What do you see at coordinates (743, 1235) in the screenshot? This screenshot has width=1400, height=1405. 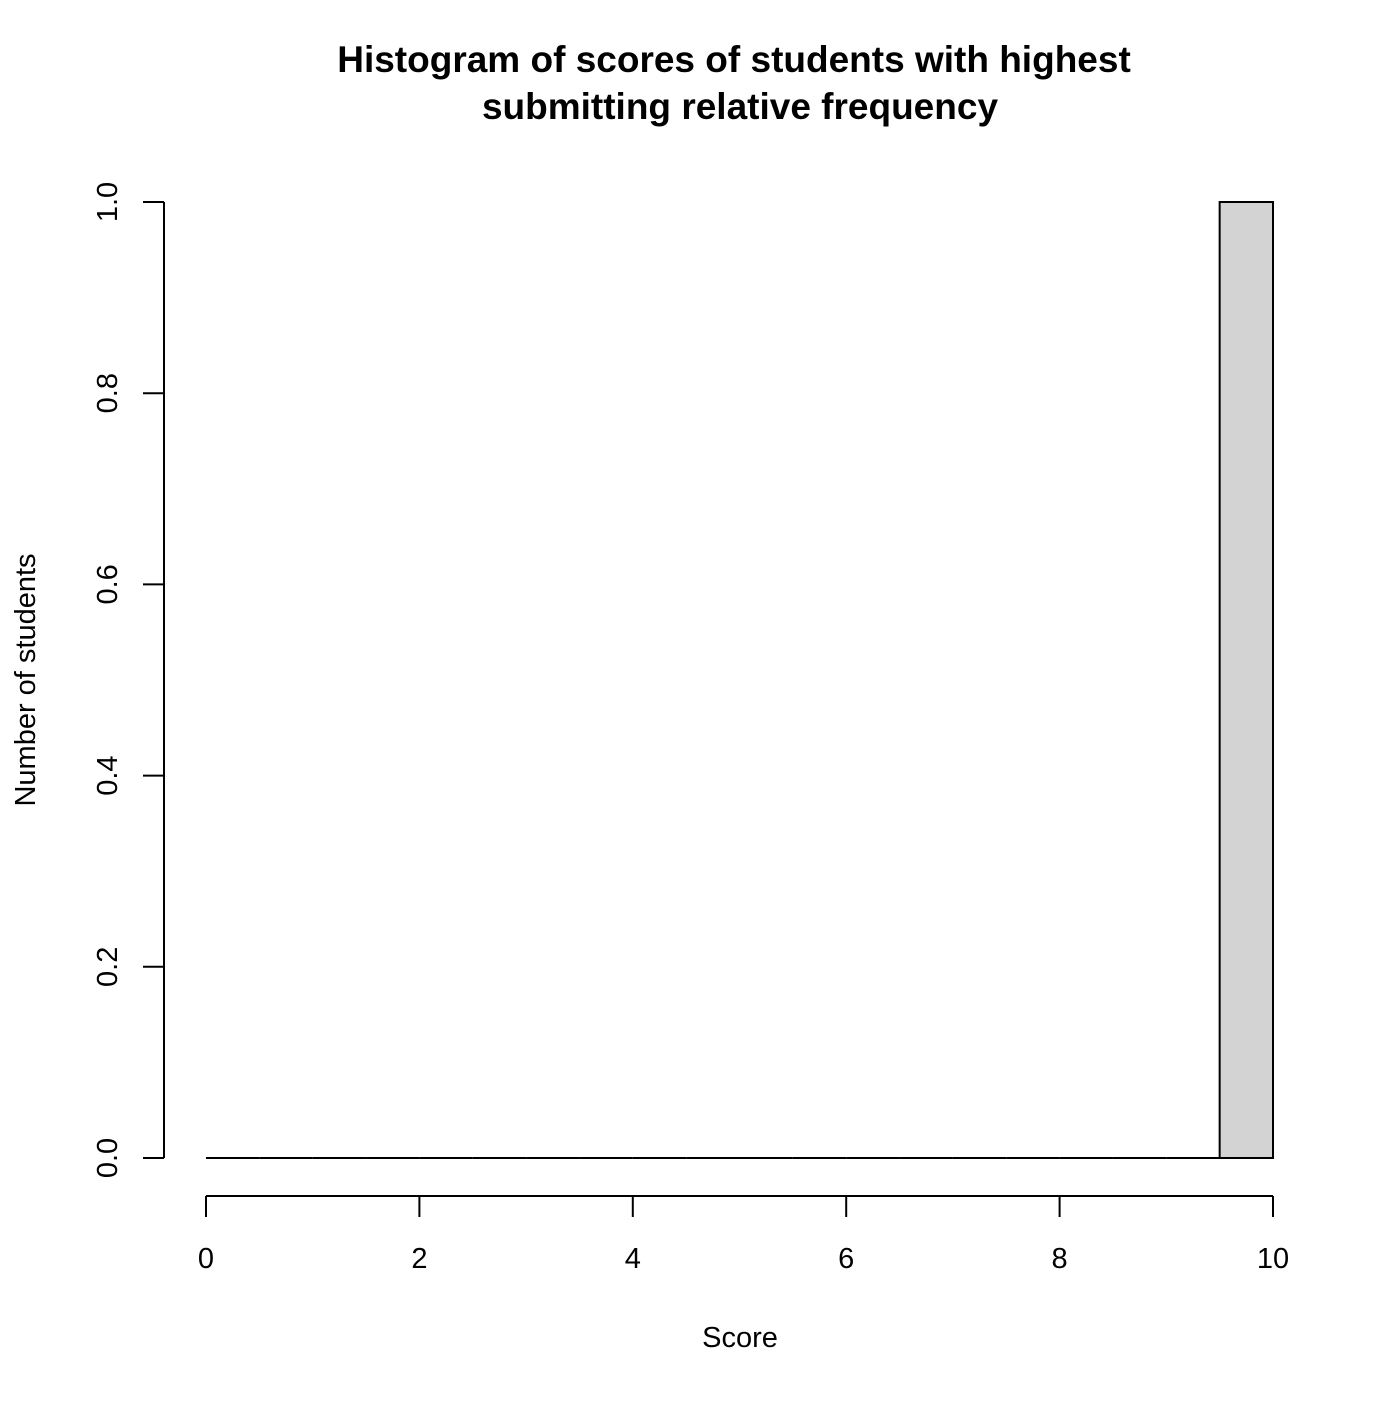 I see `x-axis: 0 2 4 6 8 10` at bounding box center [743, 1235].